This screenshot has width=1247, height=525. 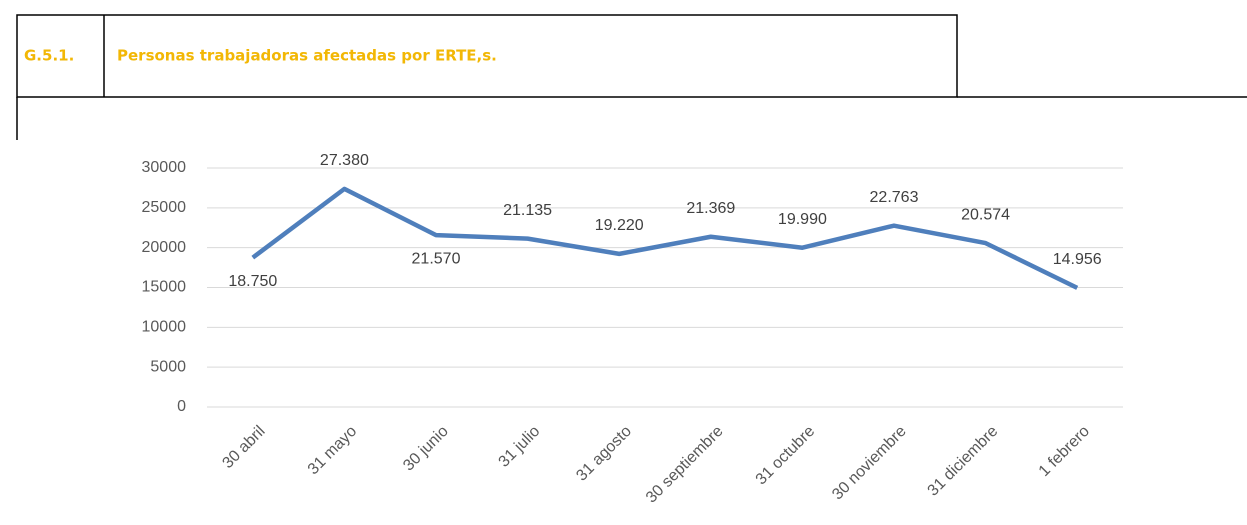 What do you see at coordinates (164, 327) in the screenshot?
I see `y-tick-label: 10000` at bounding box center [164, 327].